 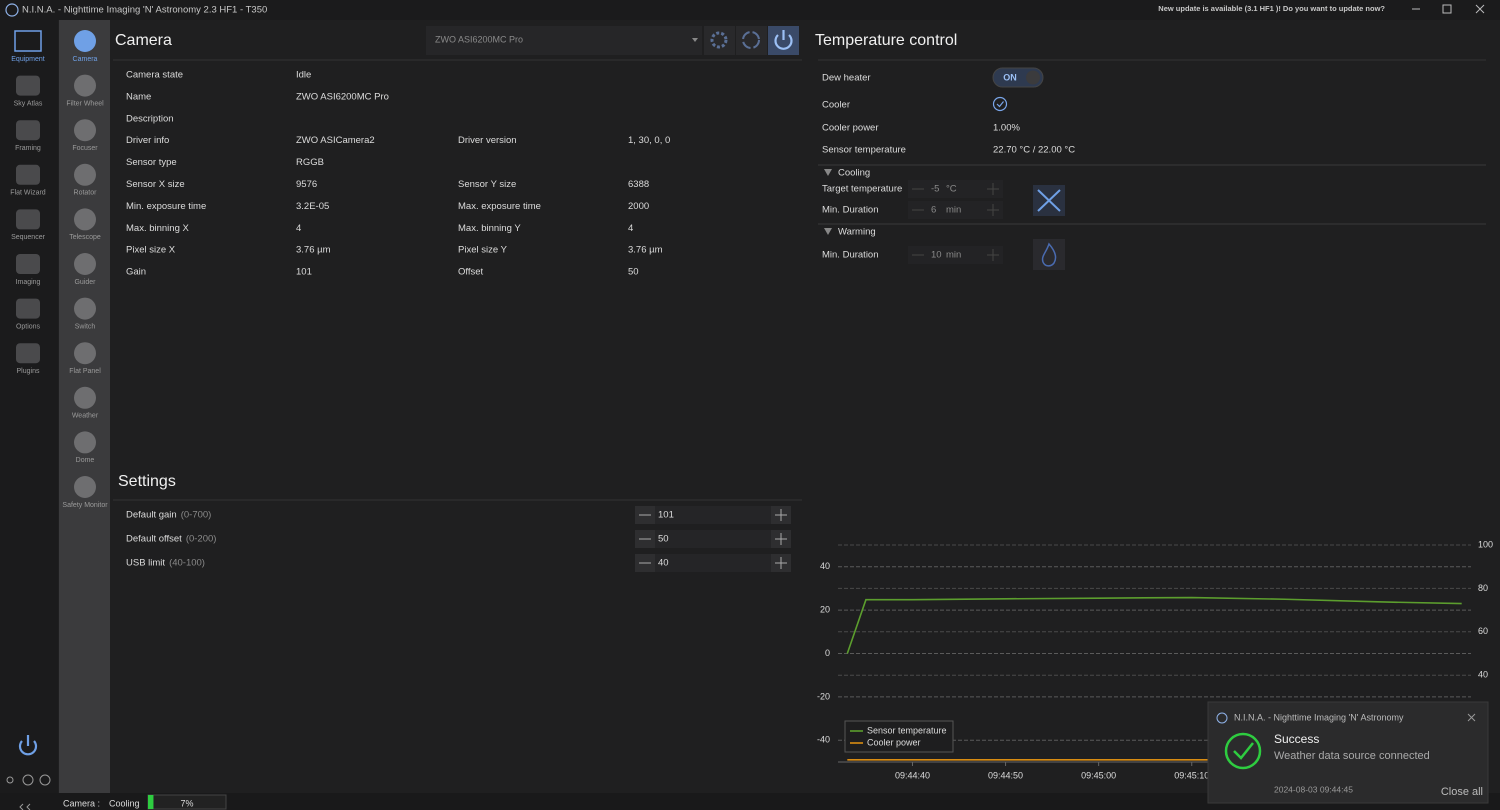 I want to click on equipment-tab: Telescope, so click(x=85, y=237).